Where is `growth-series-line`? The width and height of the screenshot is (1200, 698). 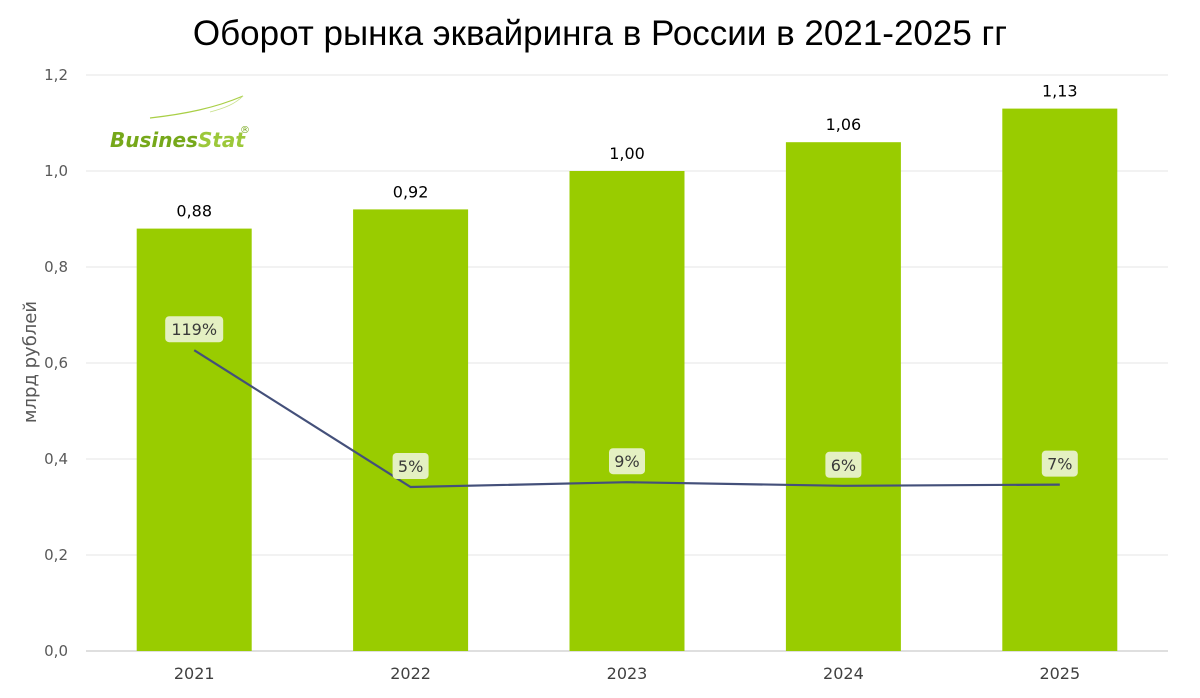 growth-series-line is located at coordinates (626, 419).